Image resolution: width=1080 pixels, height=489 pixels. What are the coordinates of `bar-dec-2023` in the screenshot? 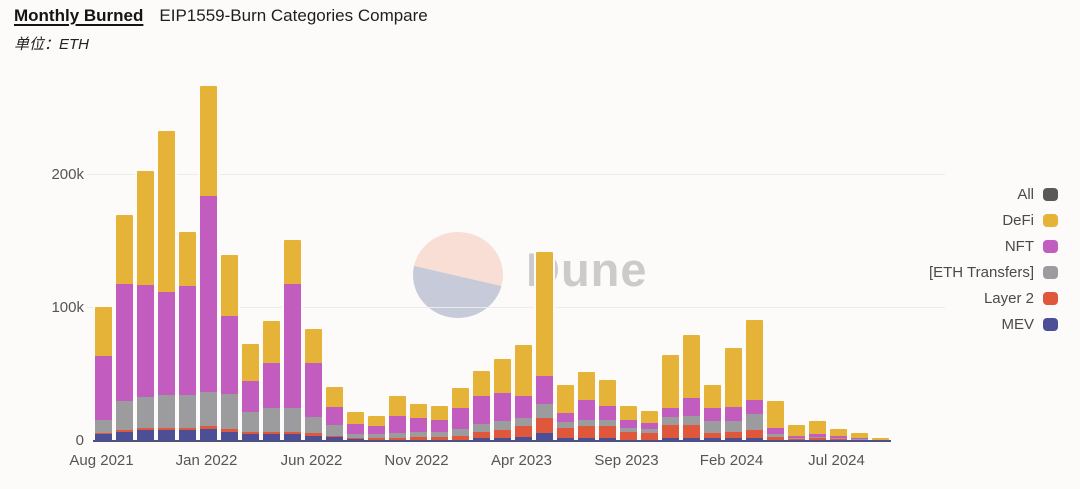 It's located at (691, 387).